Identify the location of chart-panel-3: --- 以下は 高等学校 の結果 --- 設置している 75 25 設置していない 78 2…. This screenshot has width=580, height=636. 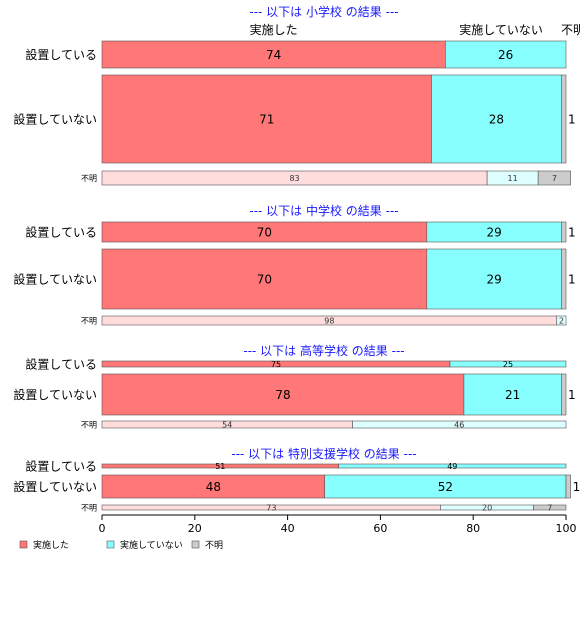
(294, 386).